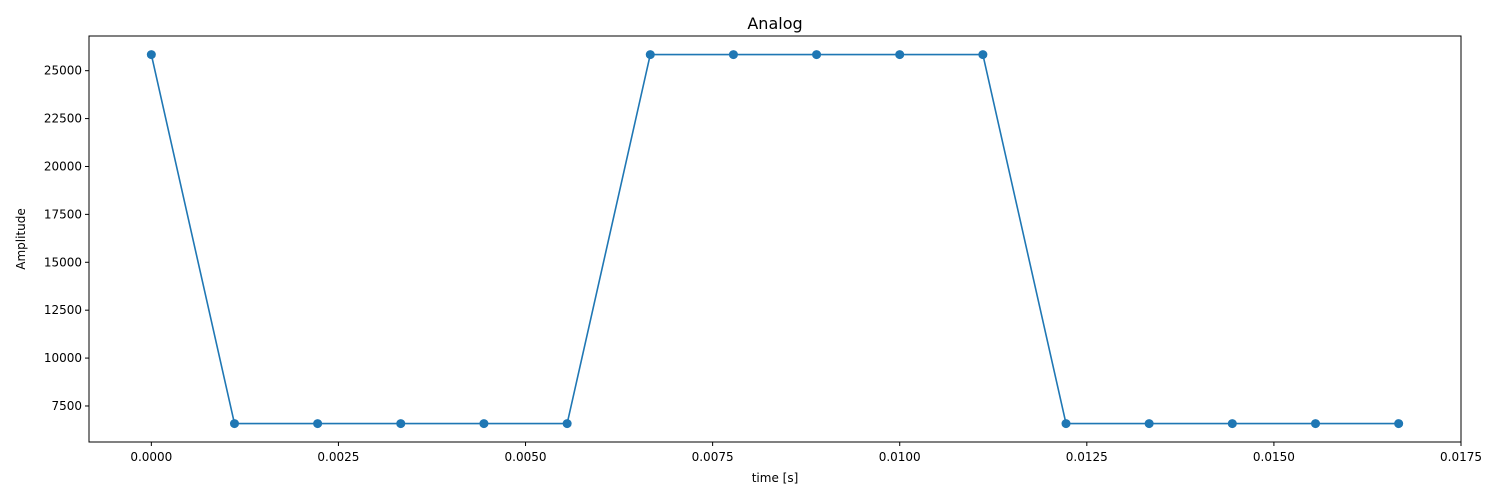  Describe the element at coordinates (66, 238) in the screenshot. I see `y-axis-ticks: 7500 10000 12500 15000 17500 20000 22500 25000` at that location.